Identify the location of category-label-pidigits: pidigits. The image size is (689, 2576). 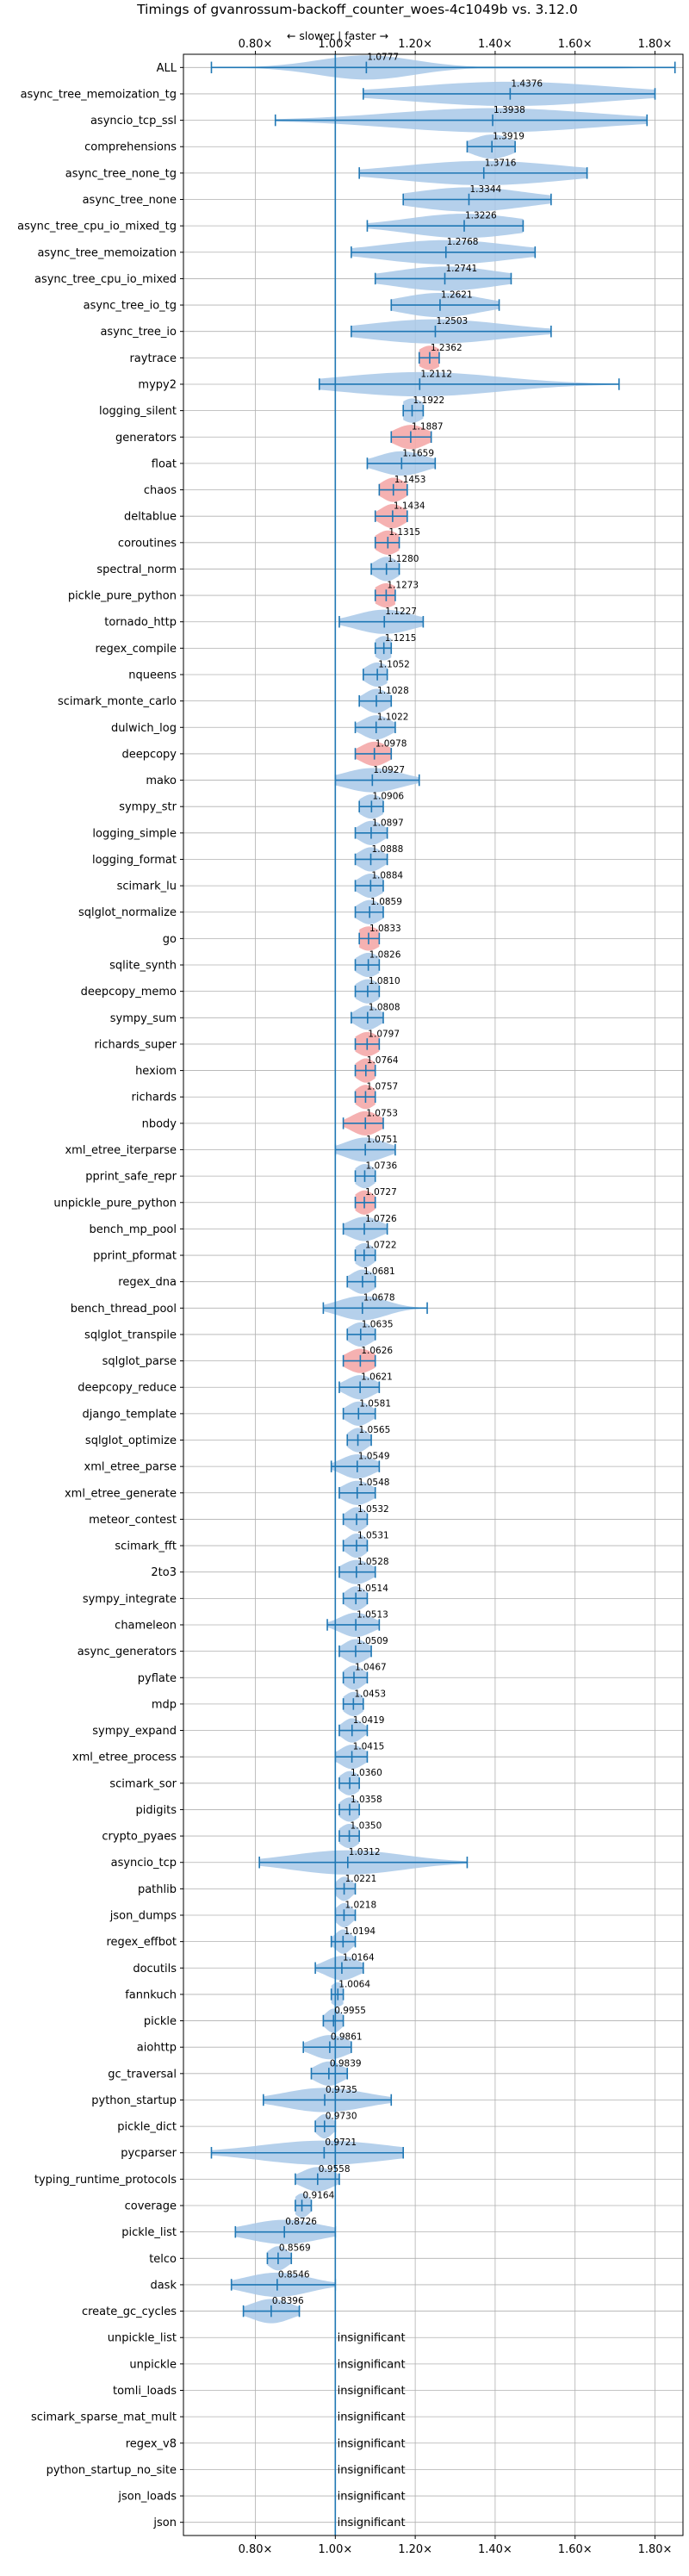
(156, 1811).